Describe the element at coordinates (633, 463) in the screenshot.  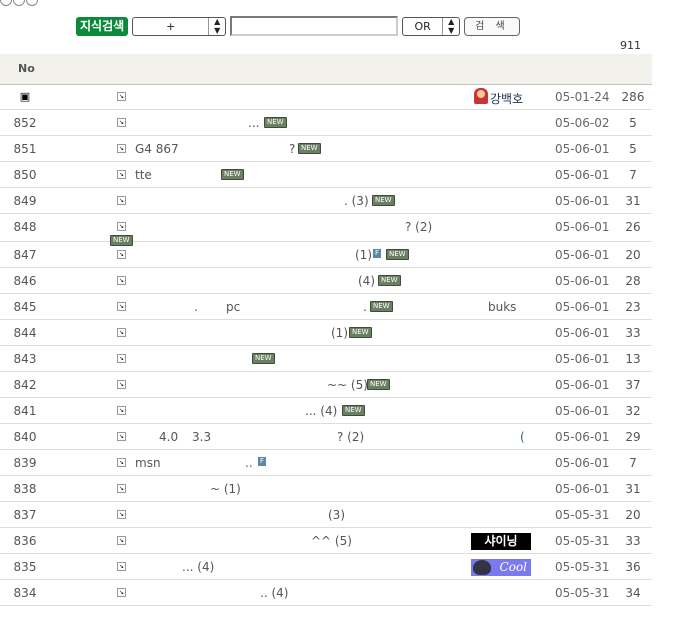
I see `hits: 7` at that location.